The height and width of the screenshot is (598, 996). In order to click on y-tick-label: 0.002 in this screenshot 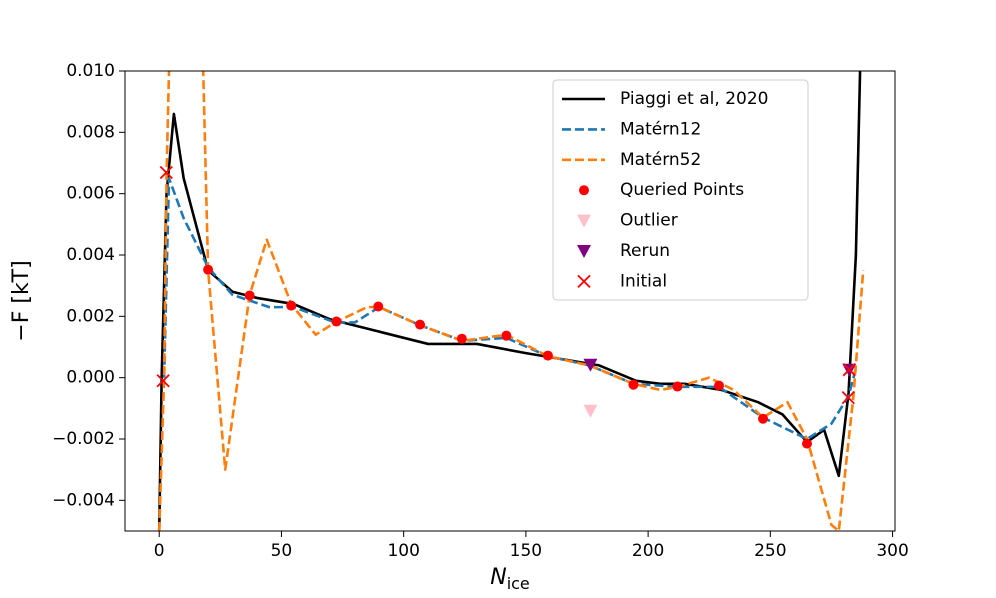, I will do `click(90, 316)`.